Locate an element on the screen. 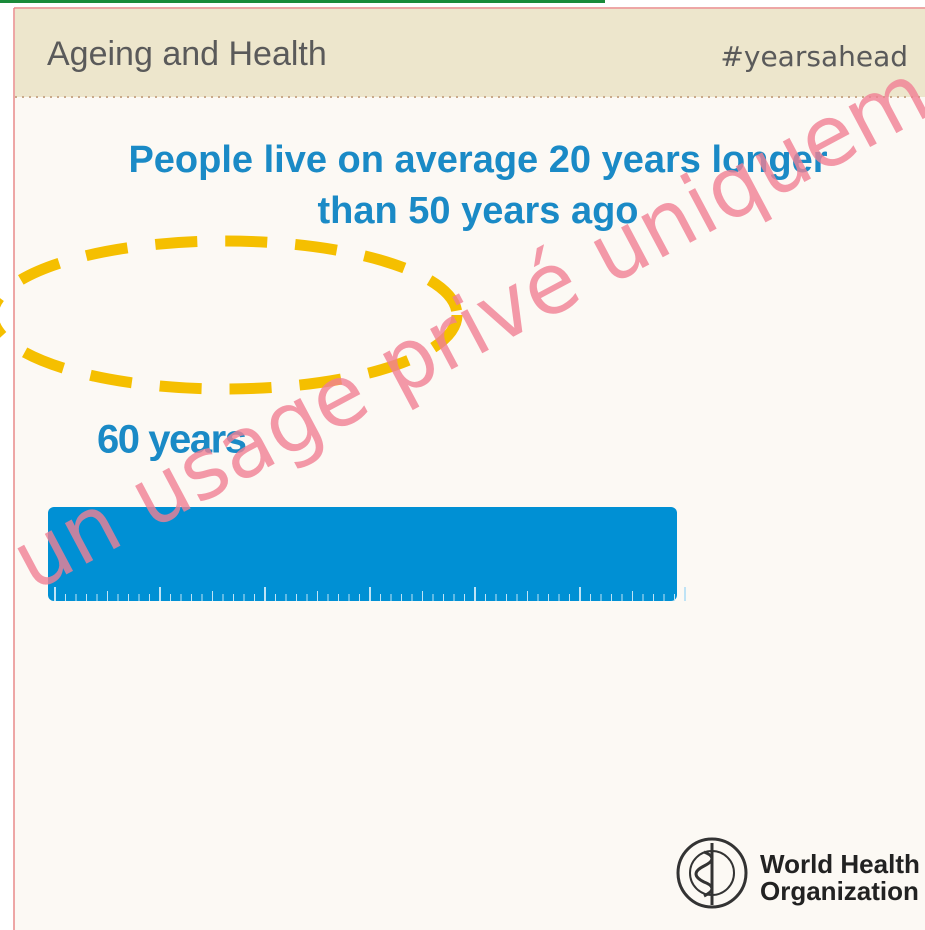 The width and height of the screenshot is (925, 930). logo-emblem is located at coordinates (712, 873).